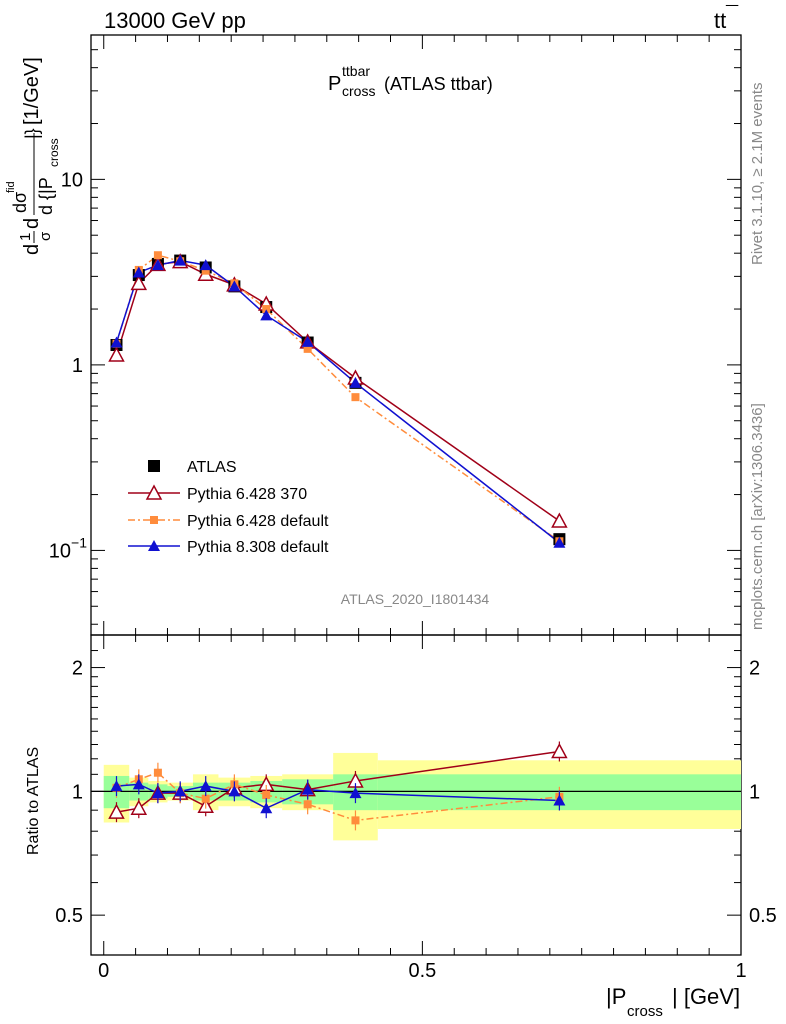  Describe the element at coordinates (32, 249) in the screenshot. I see `ylabel-d1: d` at that location.